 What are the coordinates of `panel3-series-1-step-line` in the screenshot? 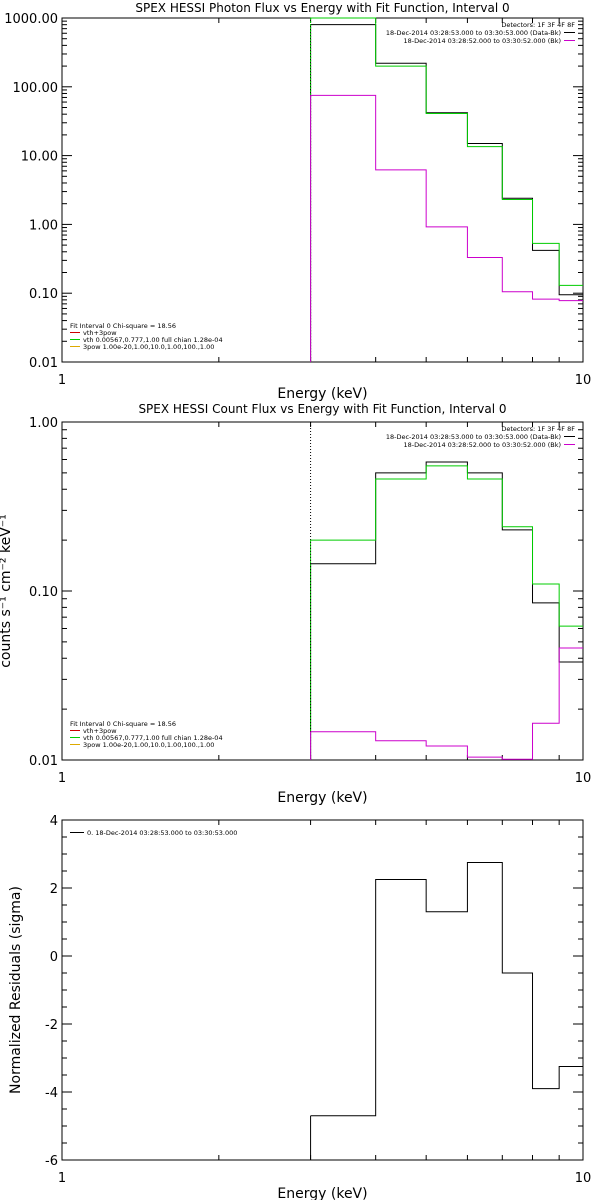 It's located at (446, 989).